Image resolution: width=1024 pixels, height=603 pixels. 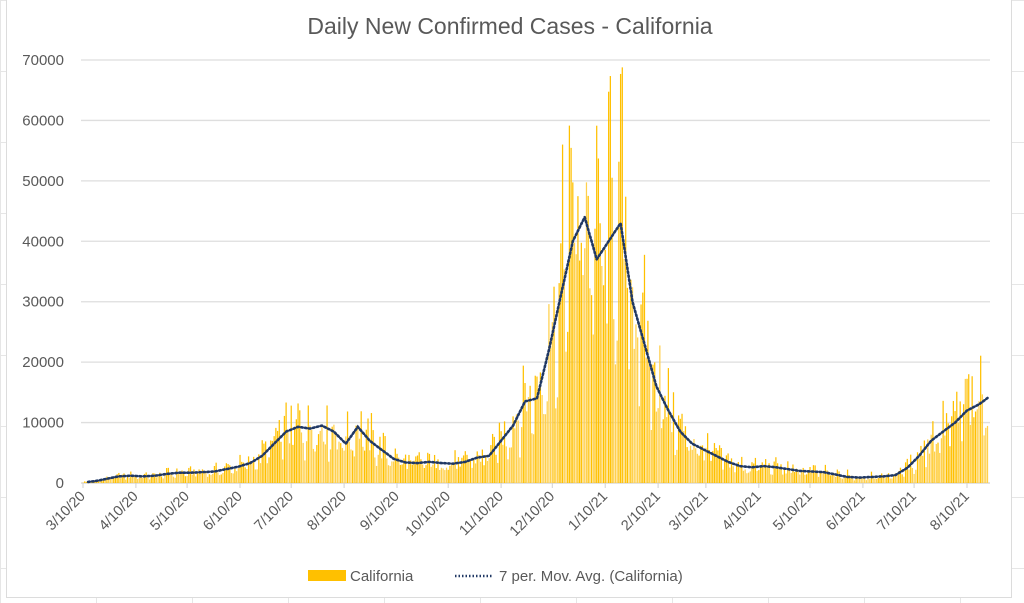 What do you see at coordinates (43, 241) in the screenshot?
I see `y-tick-label: 40000` at bounding box center [43, 241].